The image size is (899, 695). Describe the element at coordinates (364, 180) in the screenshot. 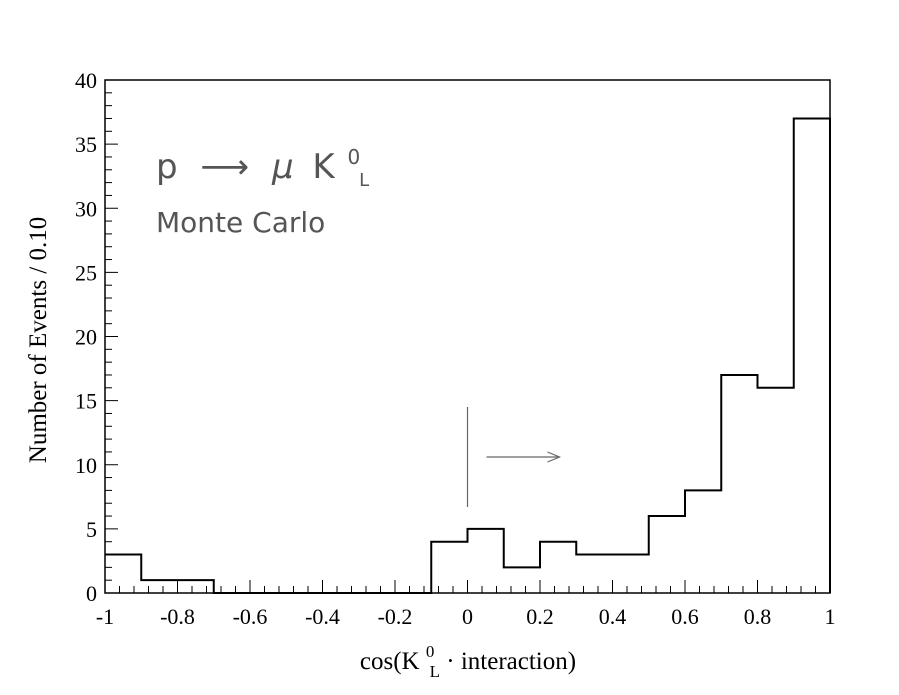

I see `kaon-subscript: L` at that location.